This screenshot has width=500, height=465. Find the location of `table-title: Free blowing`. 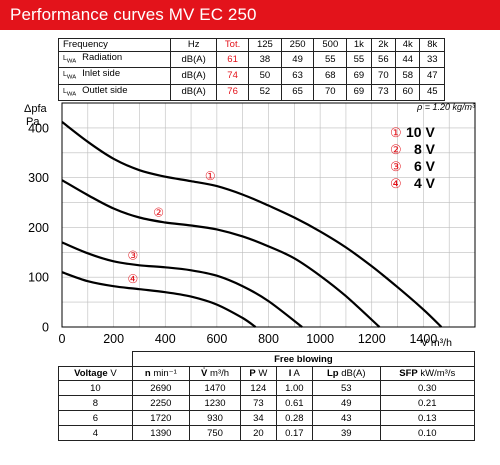

table-title: Free blowing is located at coordinates (303, 359).